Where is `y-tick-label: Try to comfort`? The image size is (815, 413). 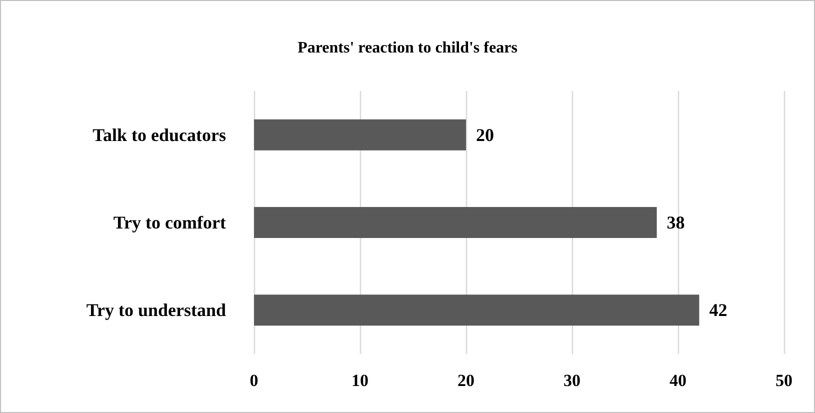
y-tick-label: Try to comfort is located at coordinates (169, 222).